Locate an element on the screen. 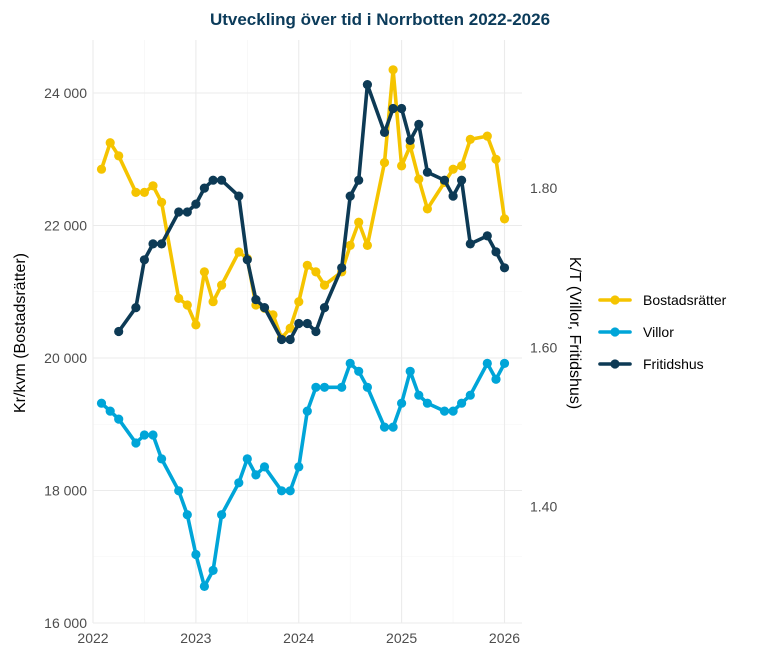 Image resolution: width=757 pixels, height=647 pixels. legend-item-bostadsr-tter: Bostadsrätter is located at coordinates (662, 300).